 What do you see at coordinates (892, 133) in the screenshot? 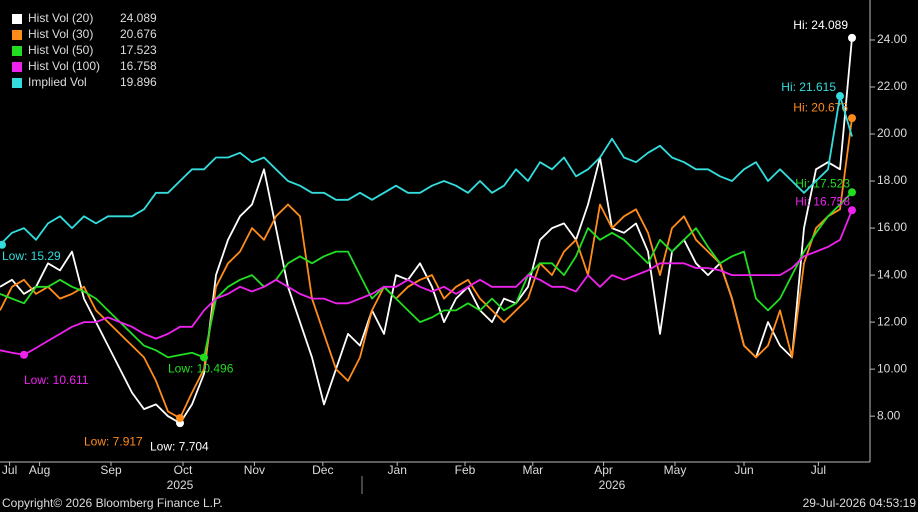
I see `y-tick-label: 20.00` at bounding box center [892, 133].